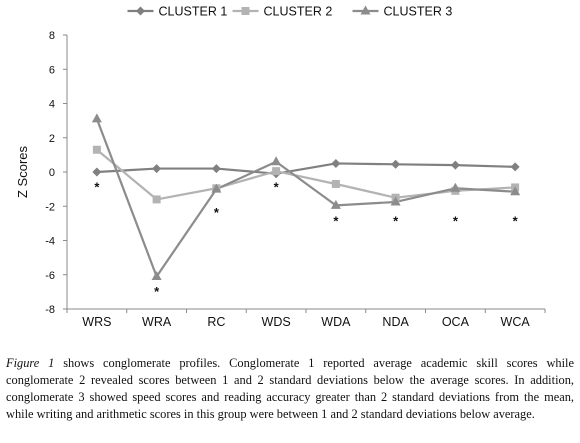 Image resolution: width=580 pixels, height=443 pixels. Describe the element at coordinates (52, 139) in the screenshot. I see `y-tick-label: 2` at that location.